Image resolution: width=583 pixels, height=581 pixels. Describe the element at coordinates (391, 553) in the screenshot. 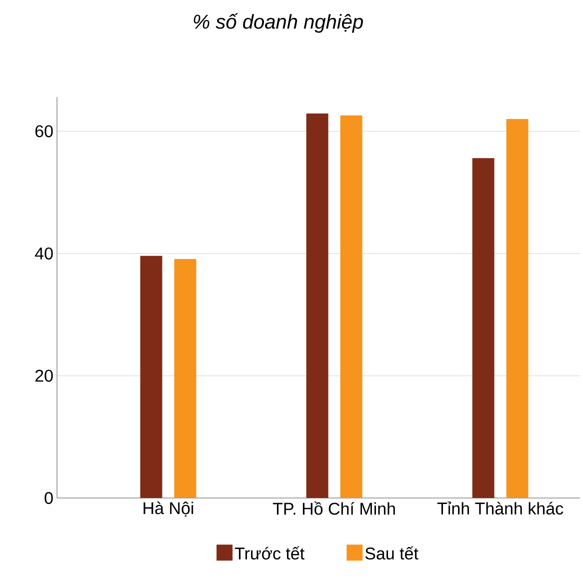

I see `legend-label: Sau tết` at that location.